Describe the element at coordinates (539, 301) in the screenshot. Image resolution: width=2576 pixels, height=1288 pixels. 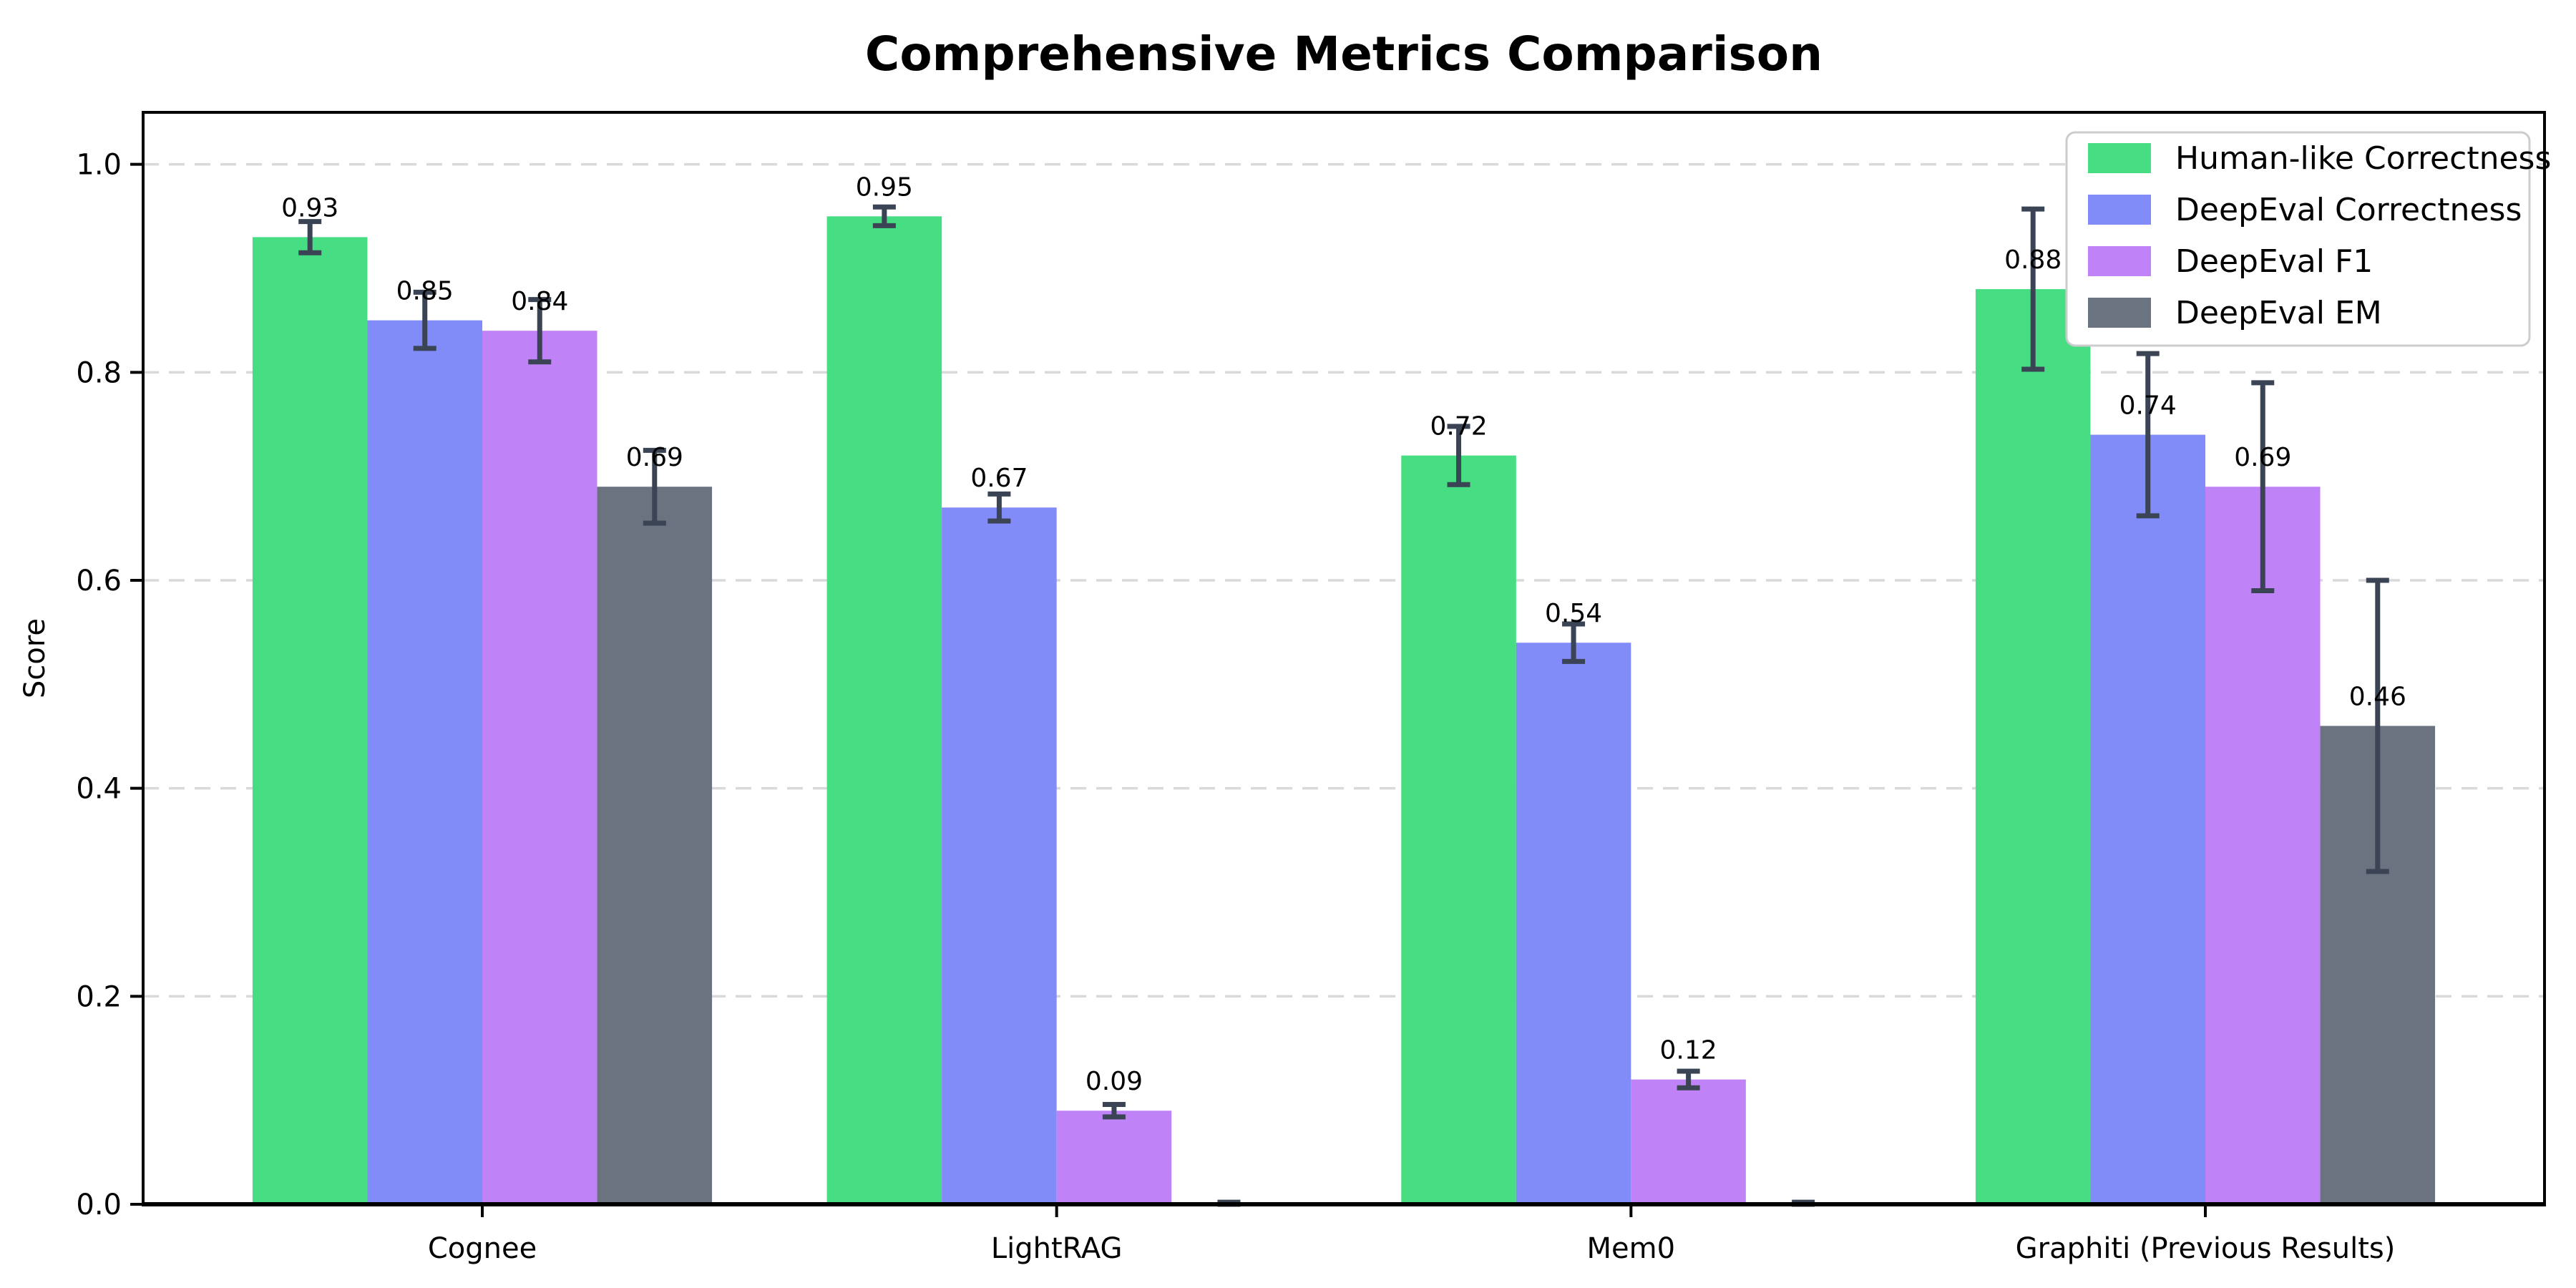
I see `bar-value-label: 0.84` at that location.